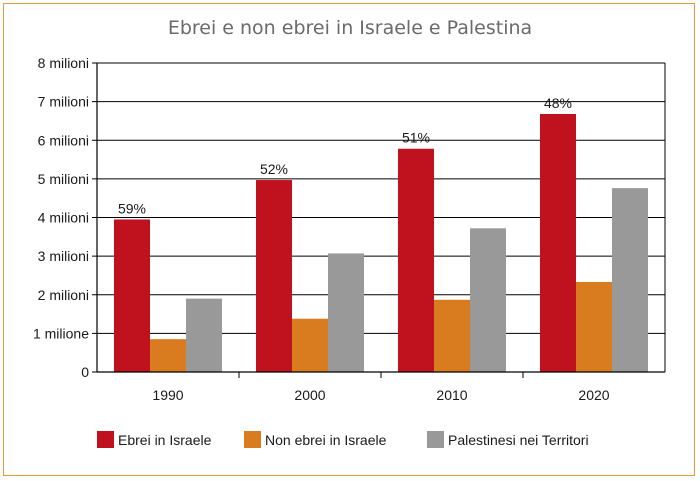 The height and width of the screenshot is (481, 700). What do you see at coordinates (132, 208) in the screenshot?
I see `data-label: 59%` at bounding box center [132, 208].